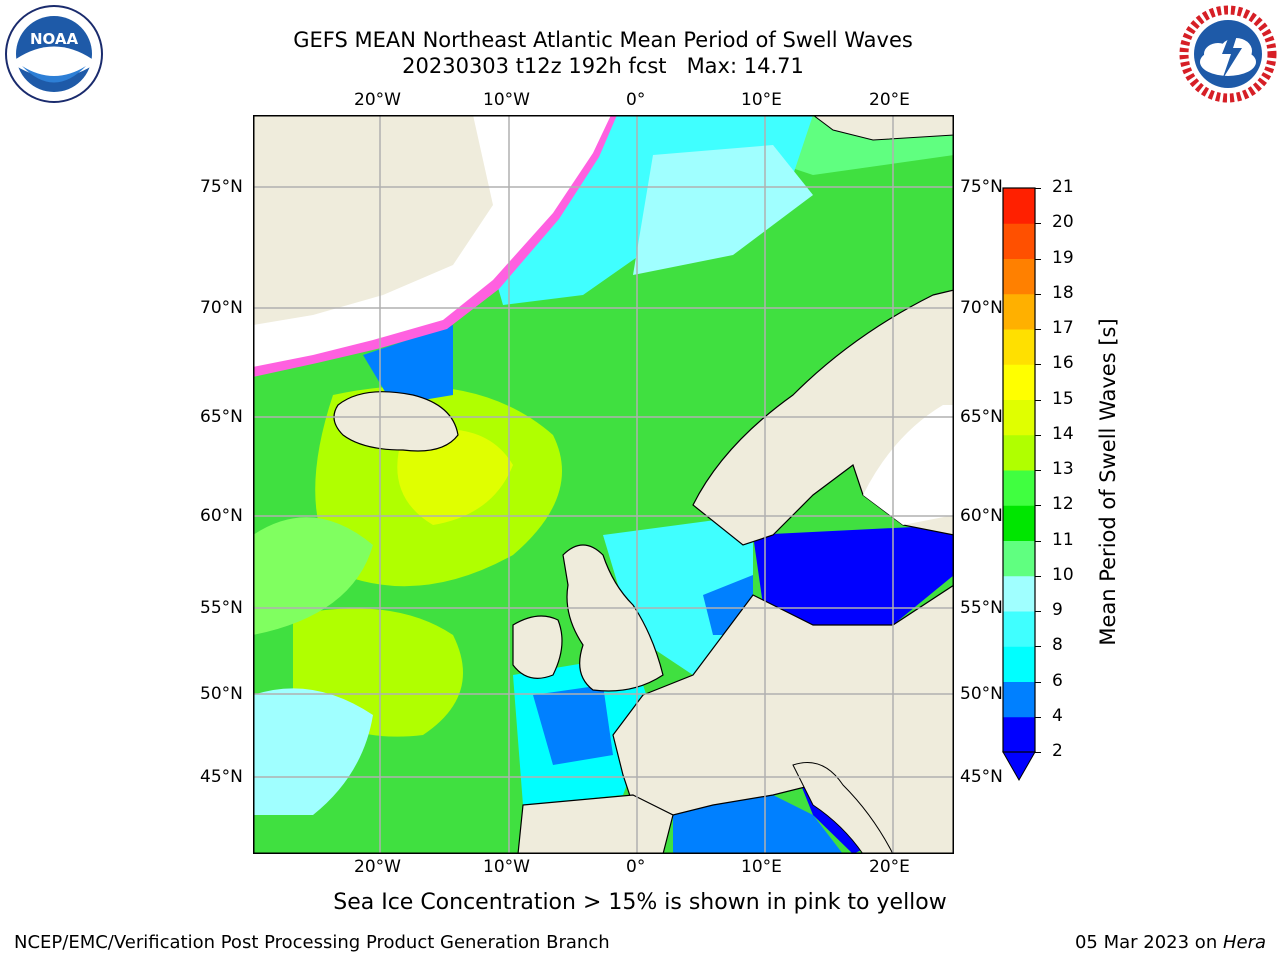 The width and height of the screenshot is (1280, 960). Describe the element at coordinates (981, 608) in the screenshot. I see `lat-label-right-55: 55°N` at that location.